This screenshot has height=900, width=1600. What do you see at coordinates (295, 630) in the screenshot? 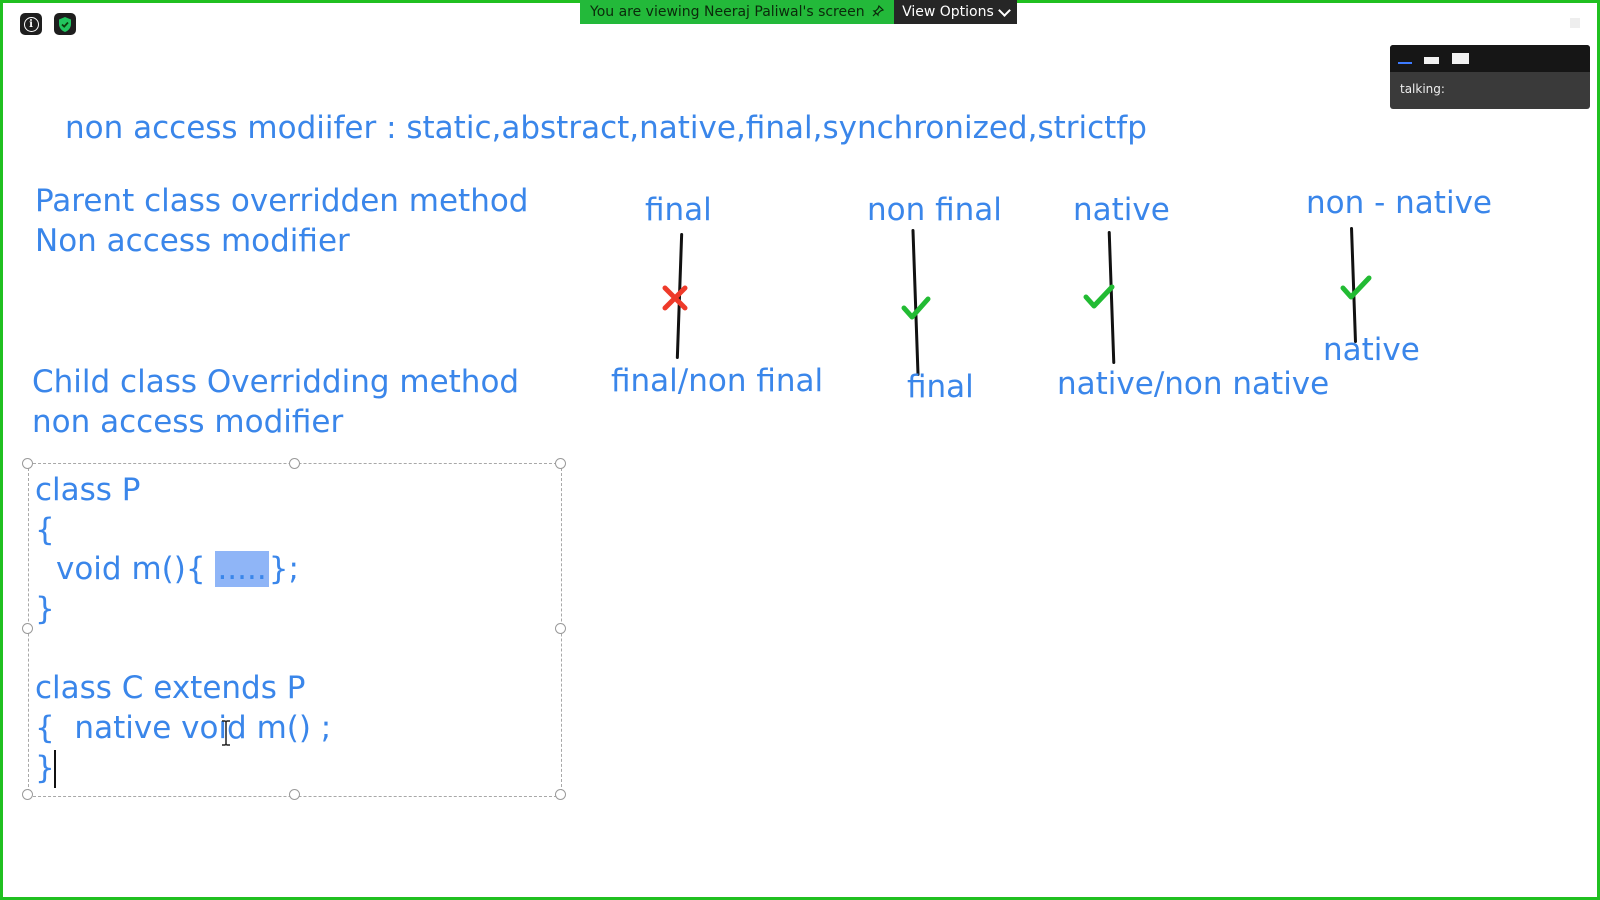
I see `code-textbox` at bounding box center [295, 630].